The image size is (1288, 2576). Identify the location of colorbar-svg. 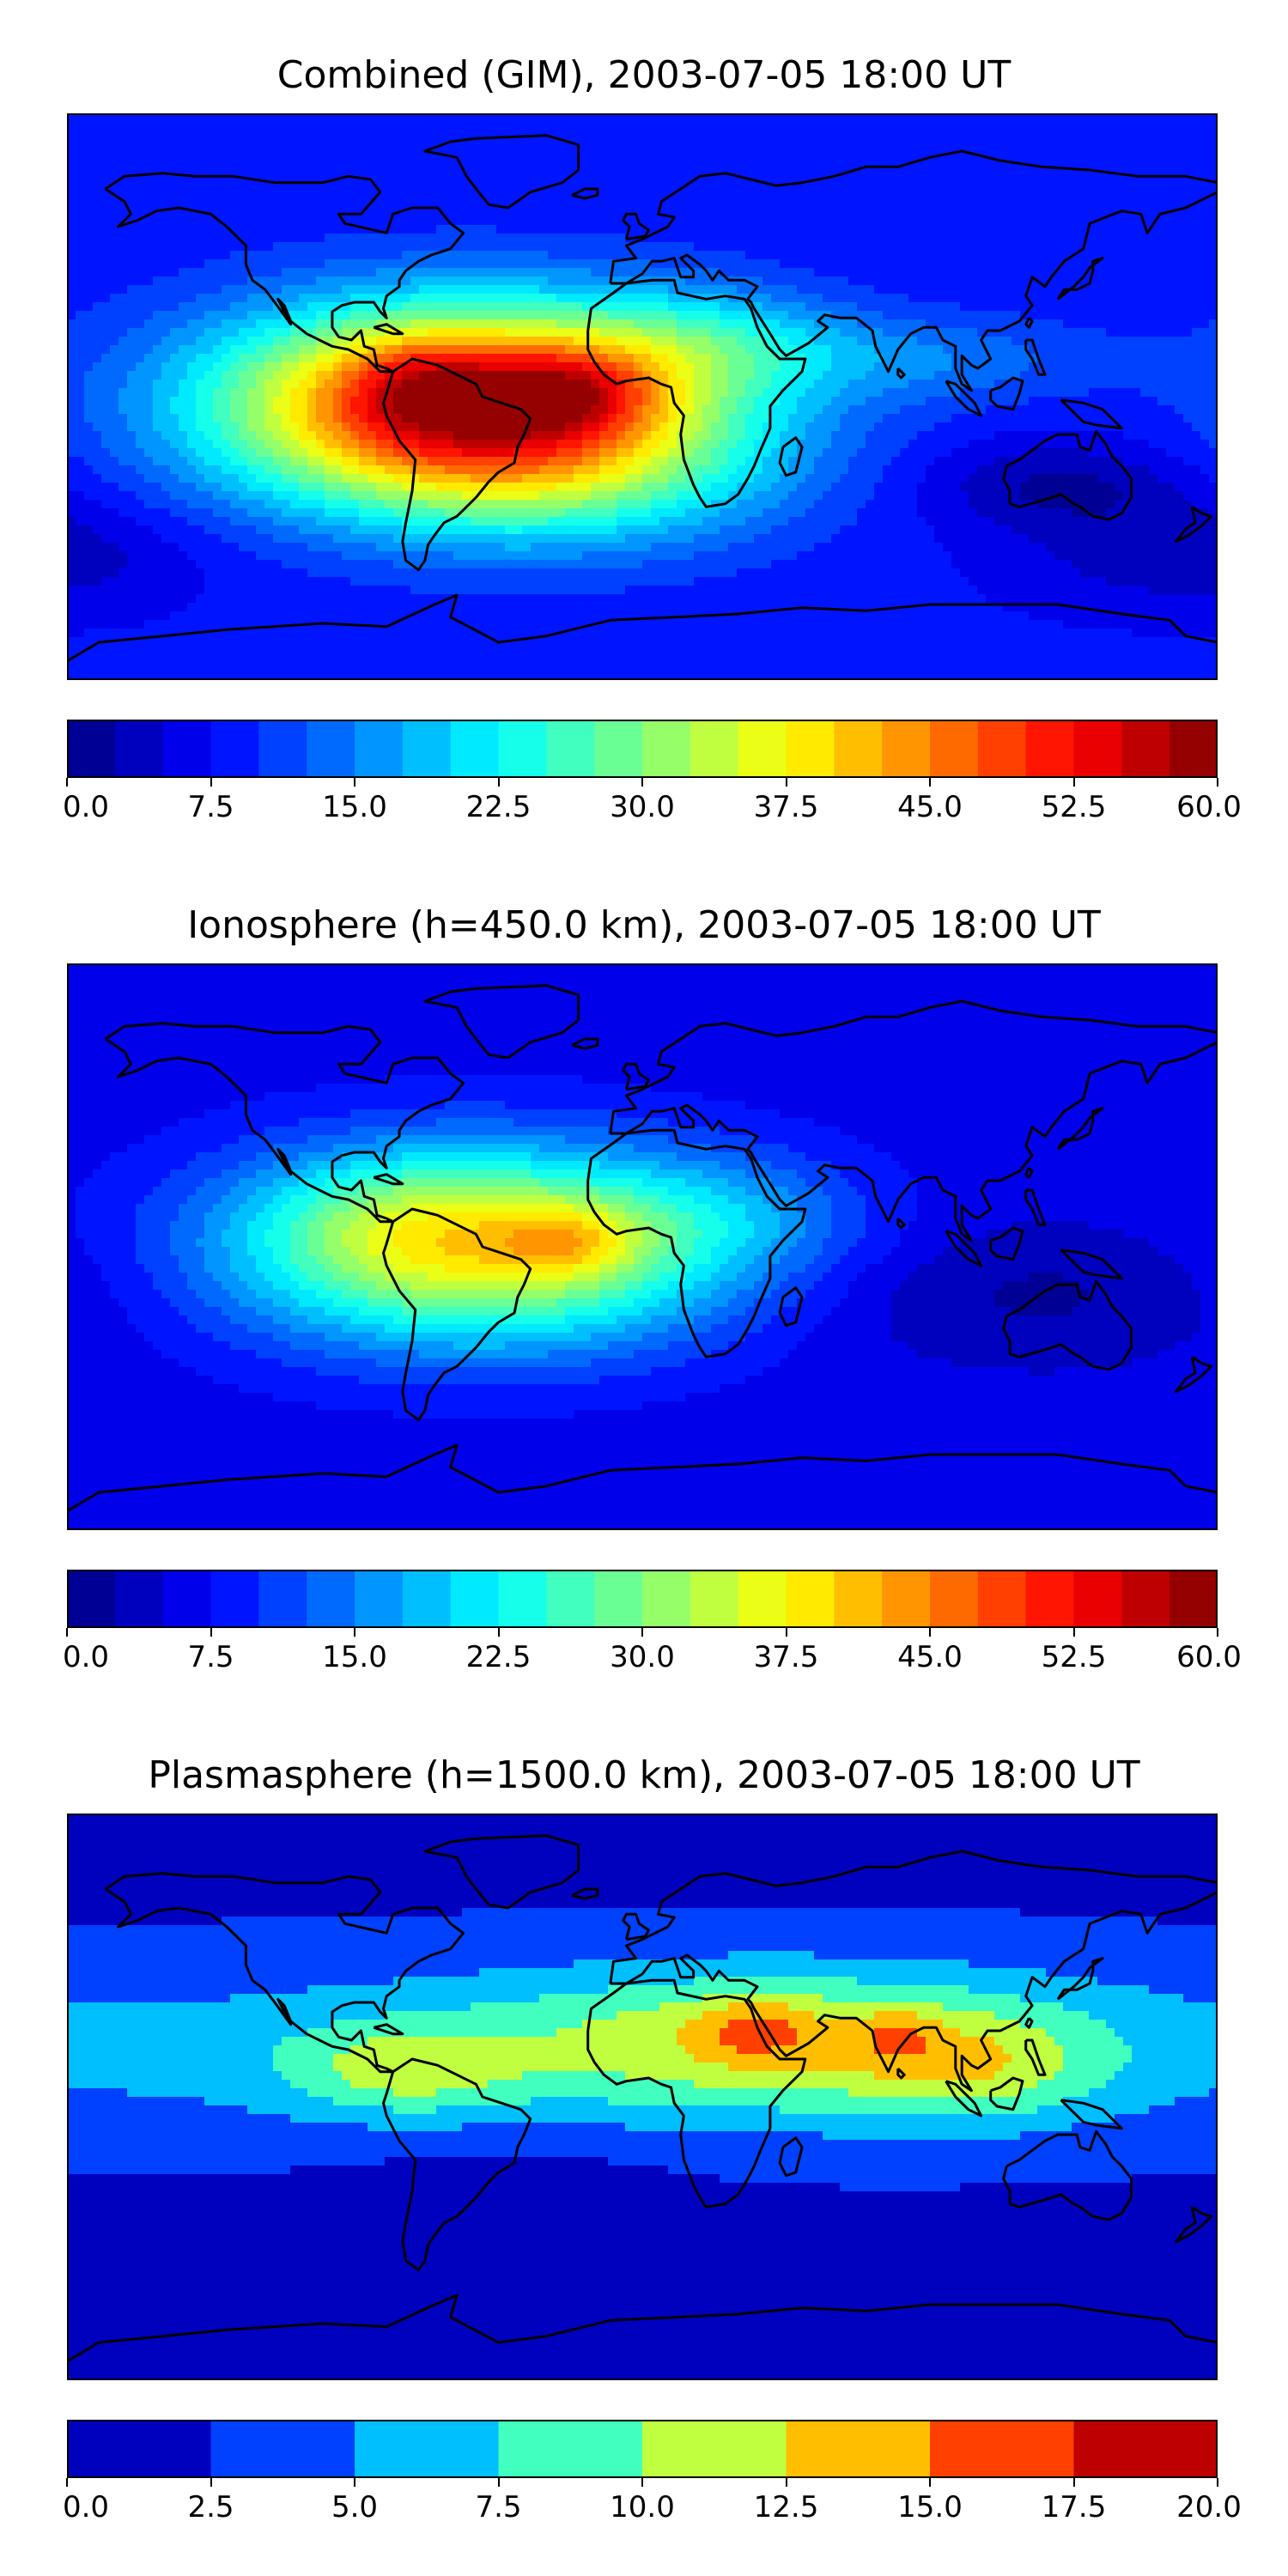
(642, 2449).